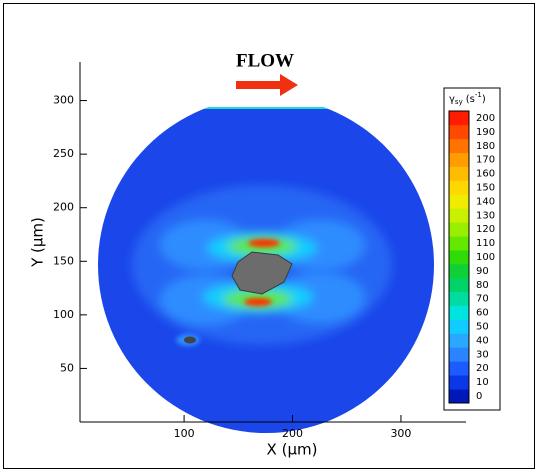 The image size is (538, 472). What do you see at coordinates (485, 187) in the screenshot?
I see `colorbar-label: 150` at bounding box center [485, 187].